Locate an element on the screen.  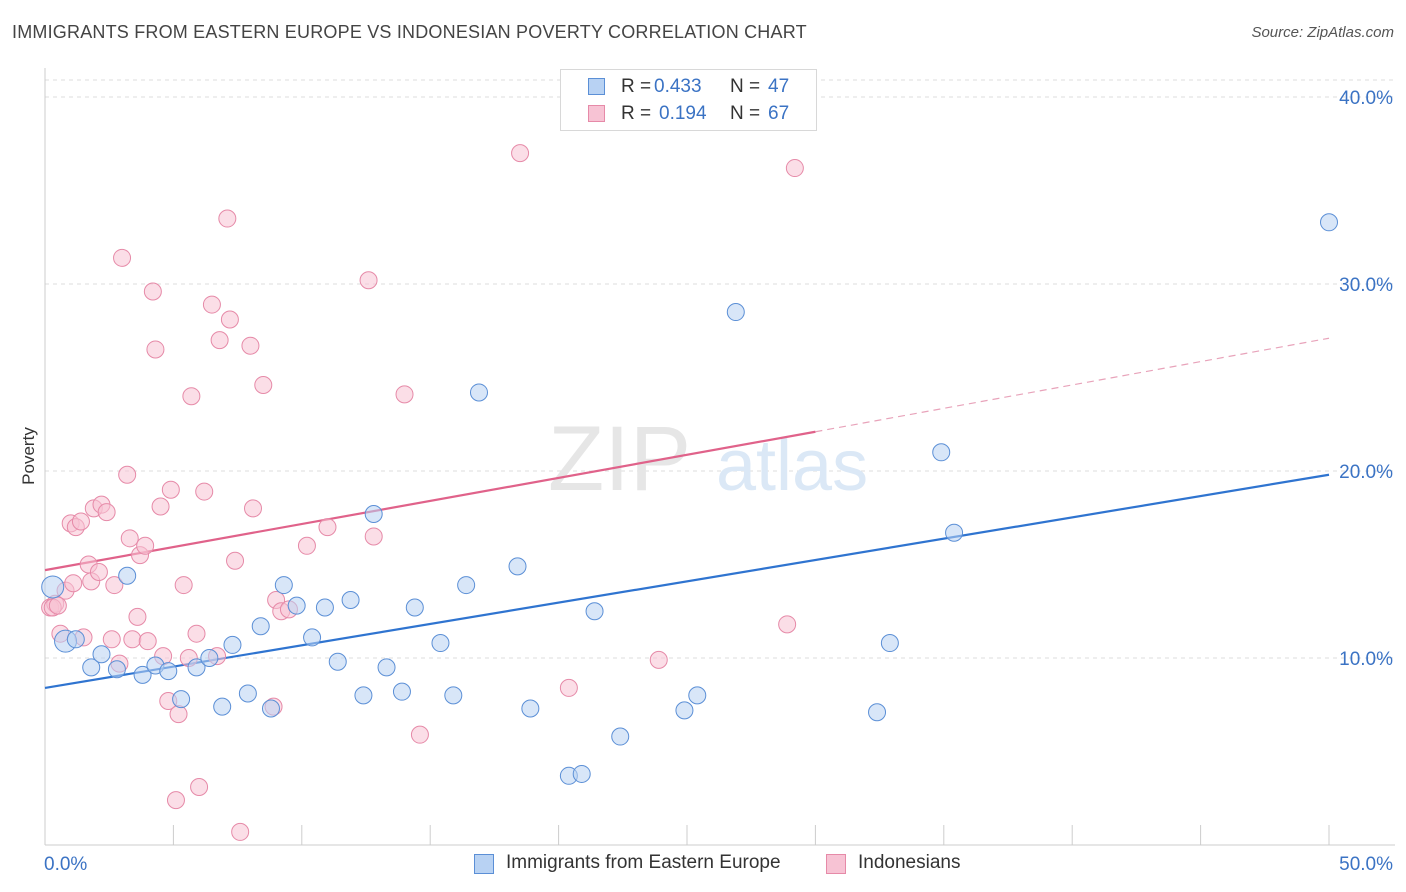
legend-n-value: 67 is located at coordinates (779, 113).